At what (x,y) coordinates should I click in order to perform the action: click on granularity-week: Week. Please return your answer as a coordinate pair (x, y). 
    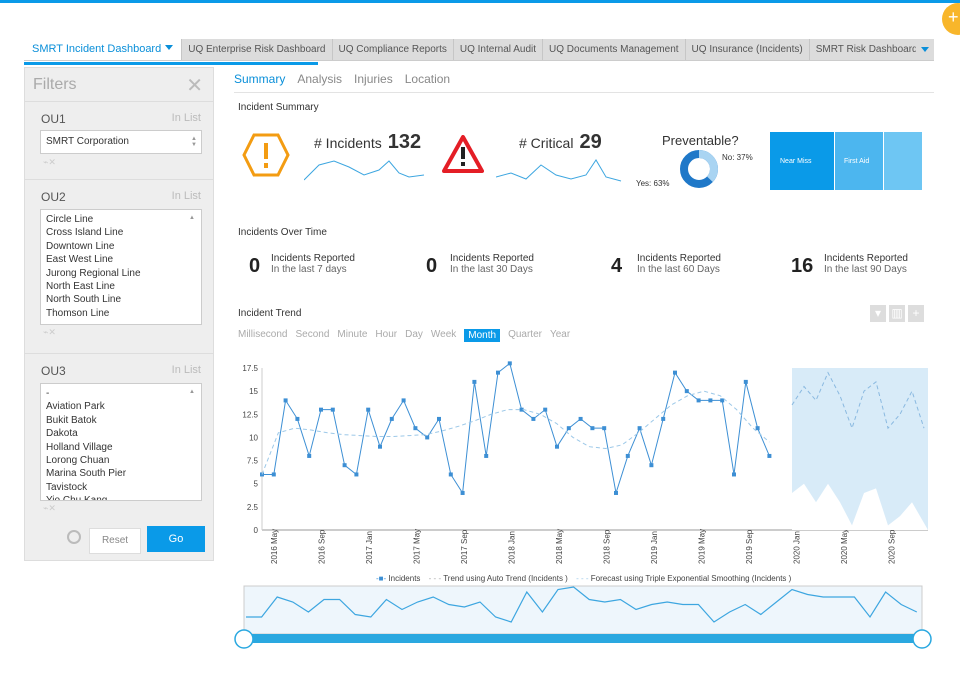
    Looking at the image, I should click on (443, 334).